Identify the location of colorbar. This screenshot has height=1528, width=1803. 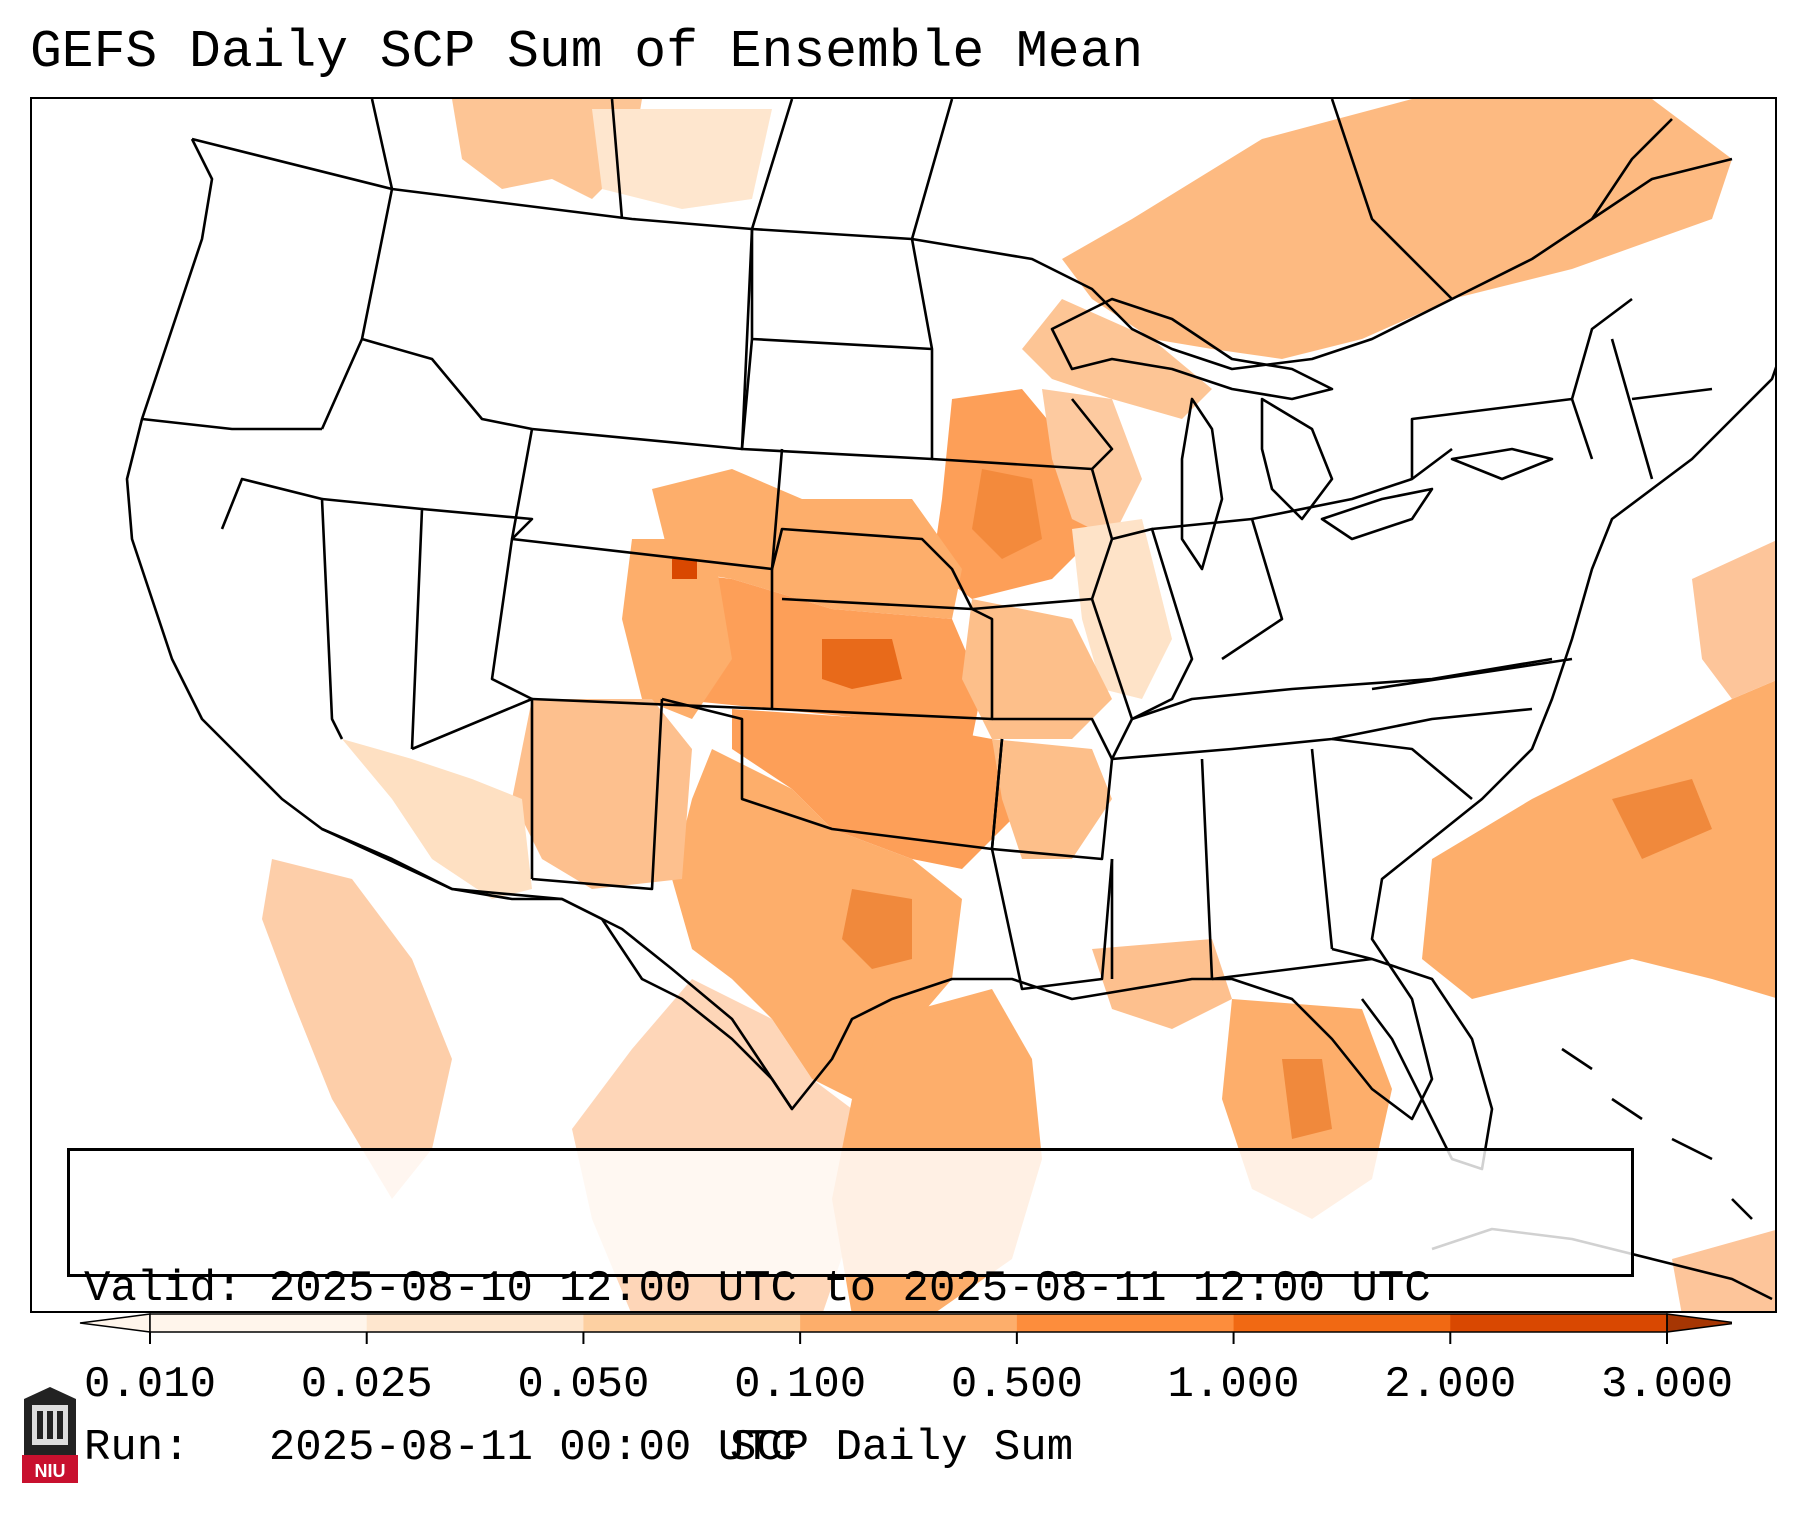
(905, 1328).